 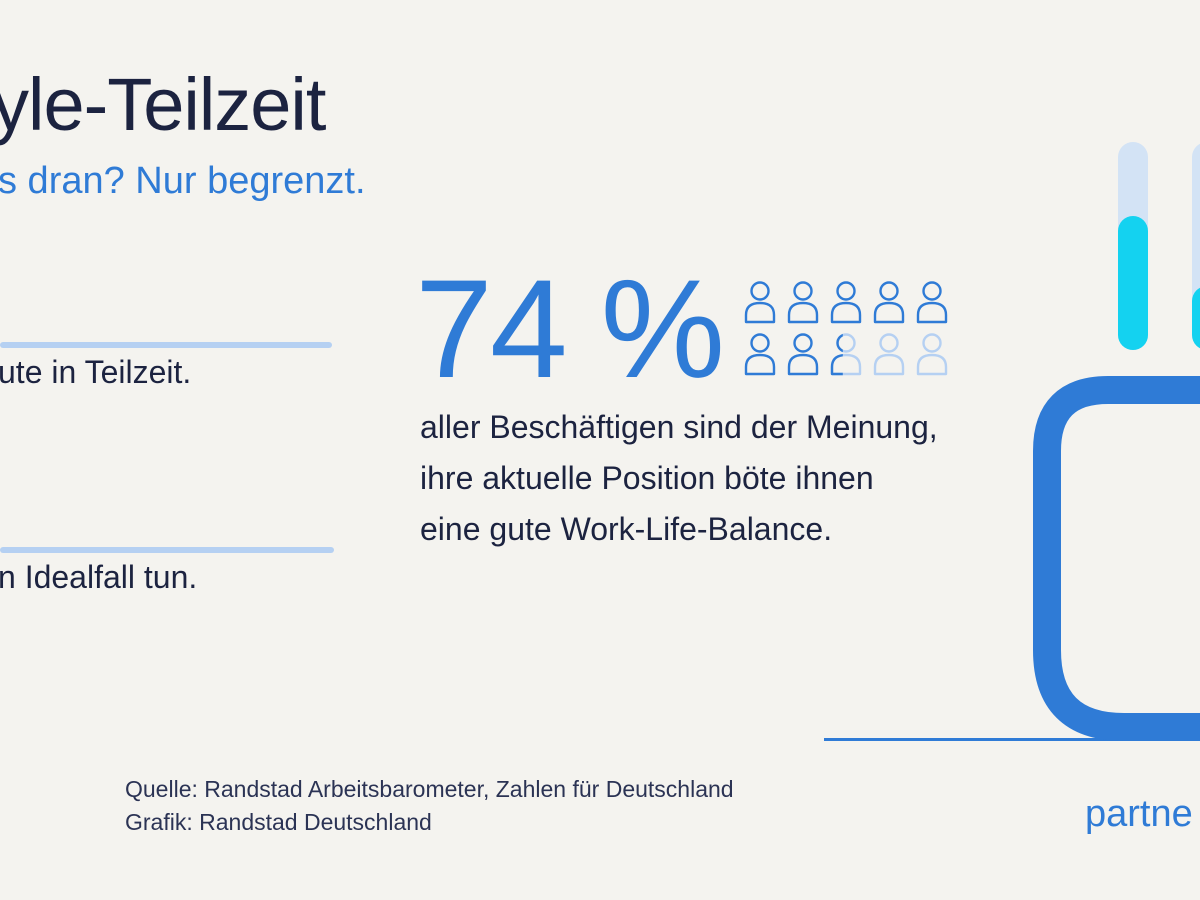 I want to click on partner-logo-text: partne, so click(x=1139, y=814).